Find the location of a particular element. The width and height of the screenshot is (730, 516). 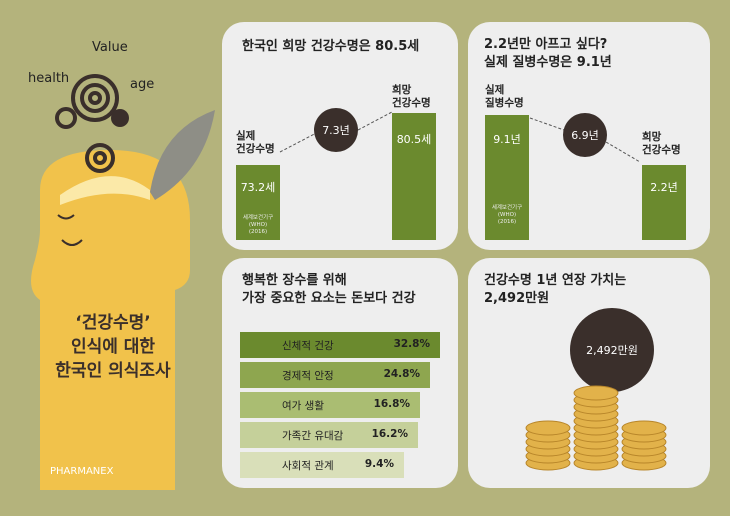

bar: 80.5세 is located at coordinates (414, 176).